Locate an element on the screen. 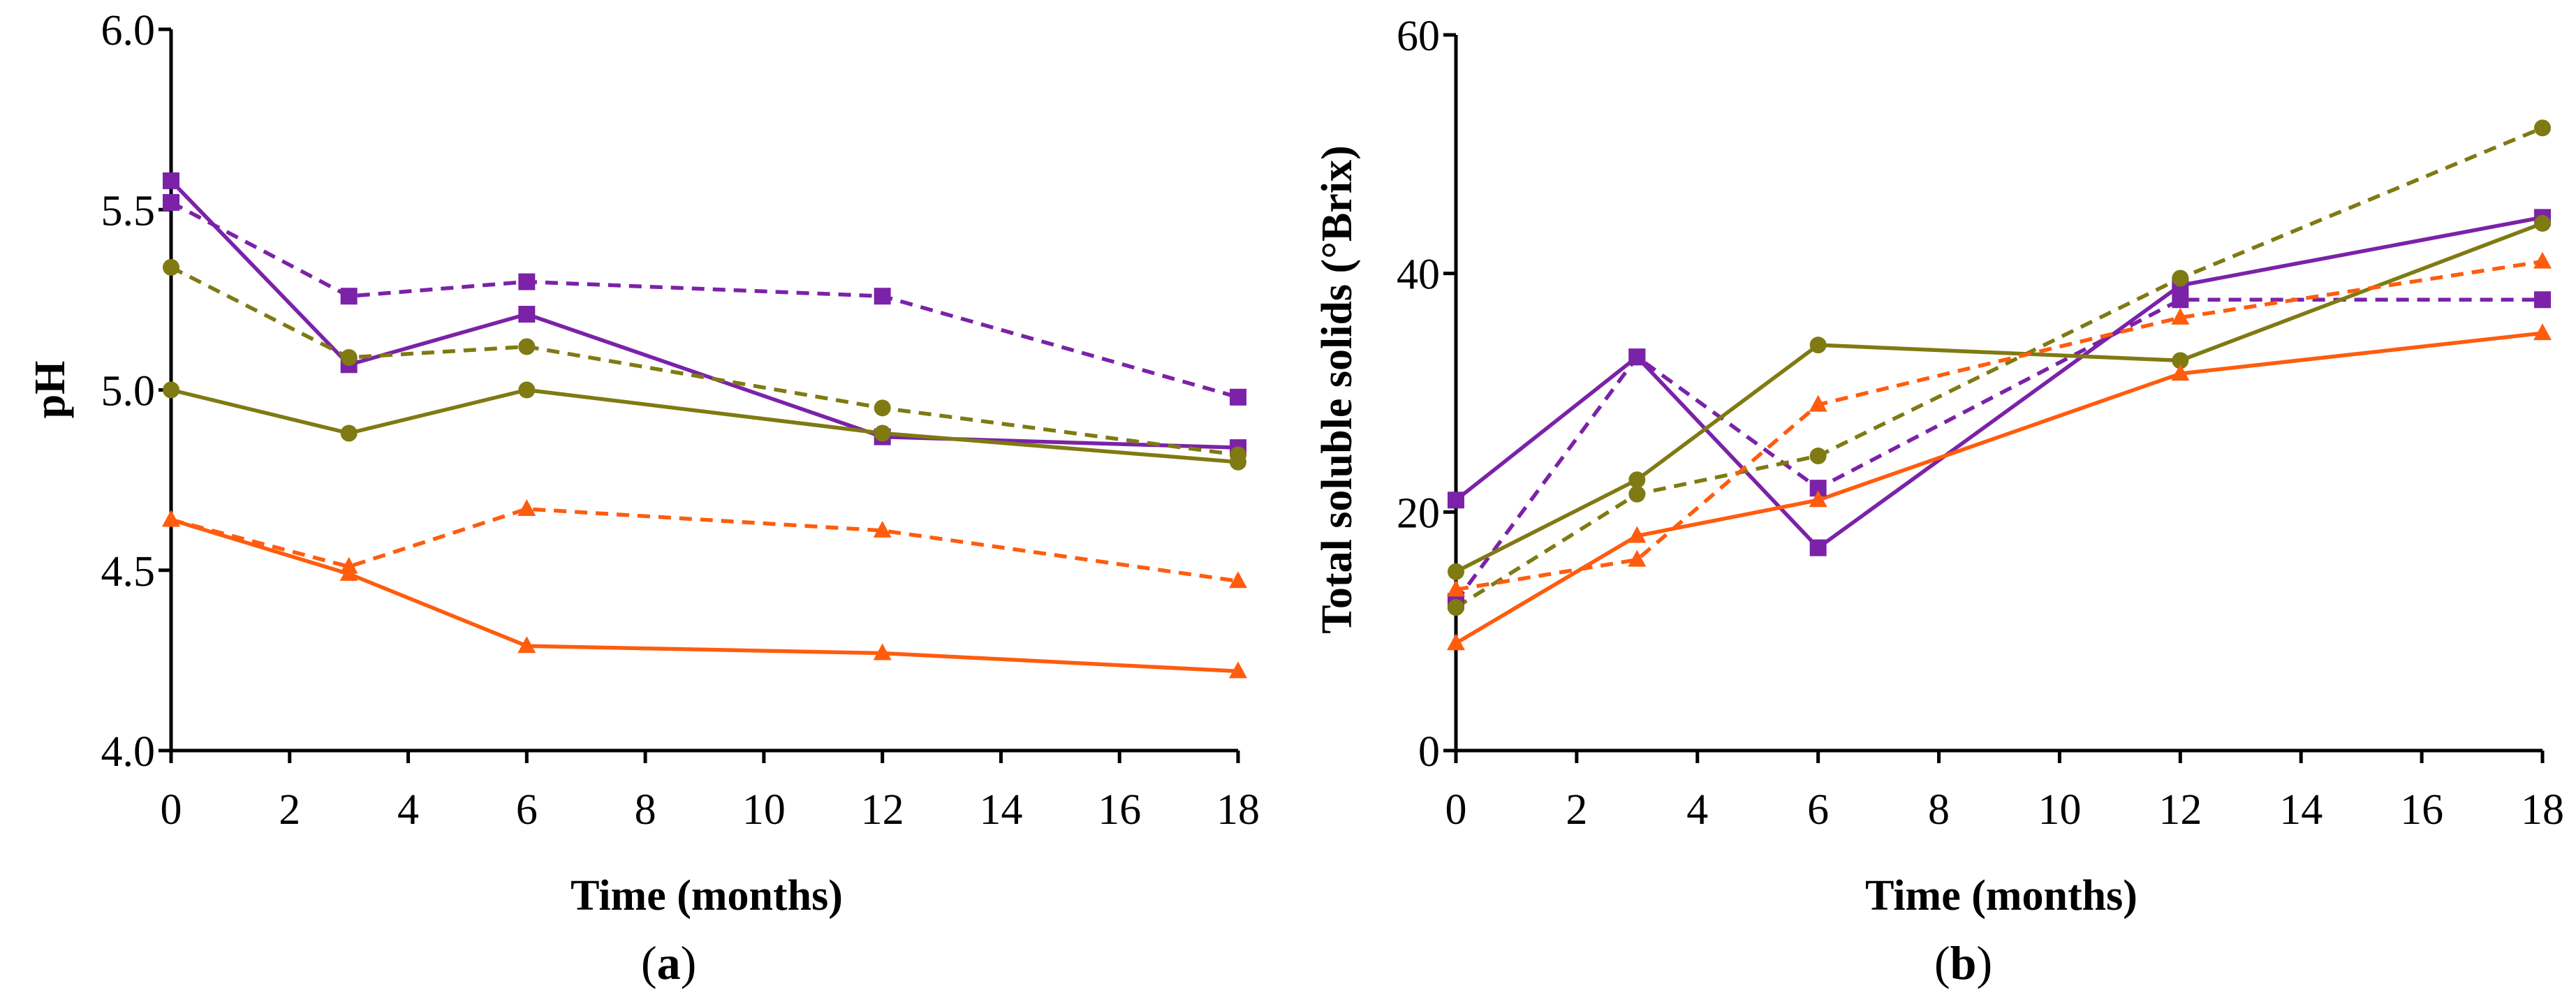  panel-label-letter: b is located at coordinates (1964, 962).